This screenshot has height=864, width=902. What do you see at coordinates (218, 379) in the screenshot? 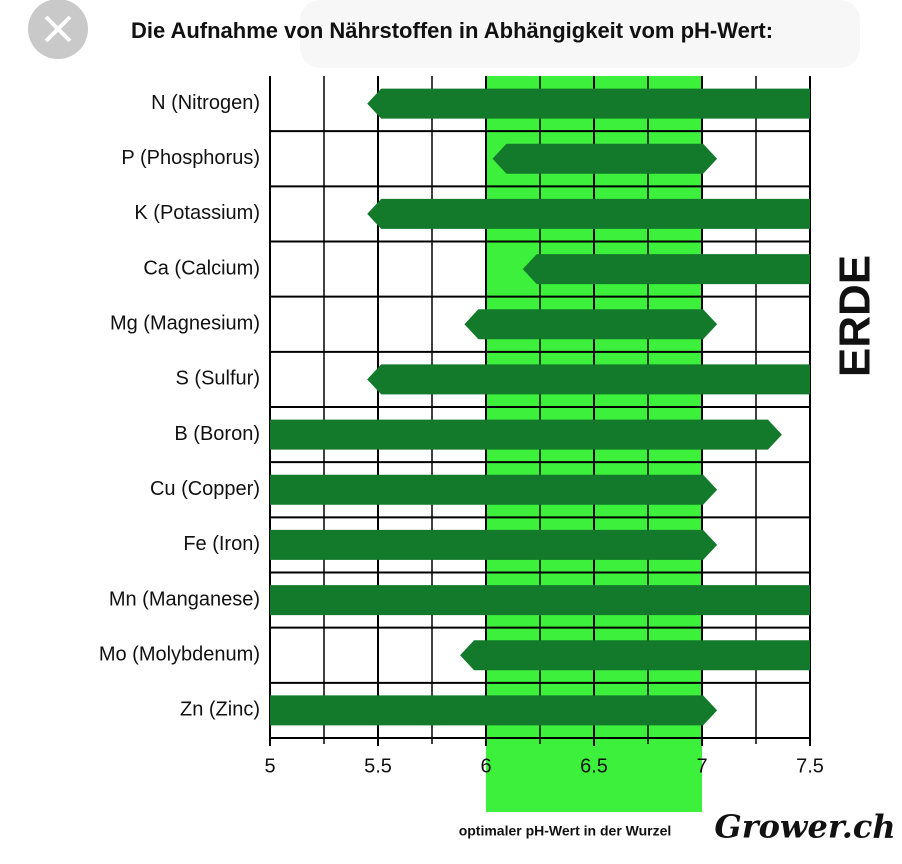
I see `y-tick-label: S (Sulfur)` at bounding box center [218, 379].